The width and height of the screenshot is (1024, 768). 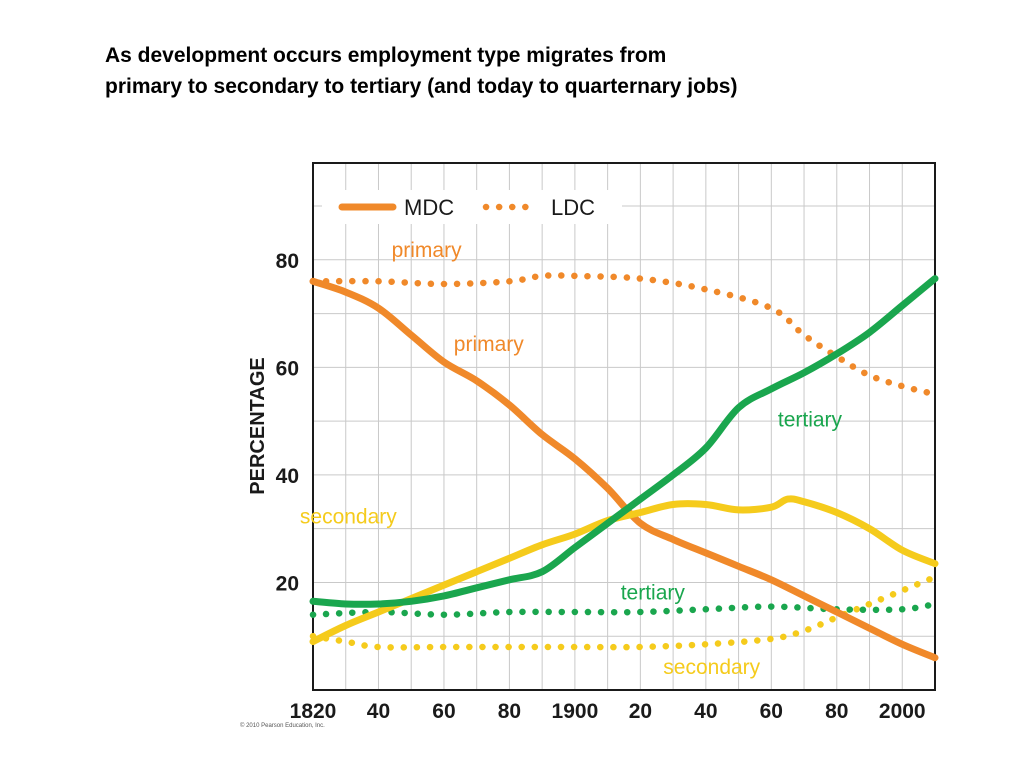 I want to click on y-axis-label: PERCENTAGE, so click(x=258, y=425).